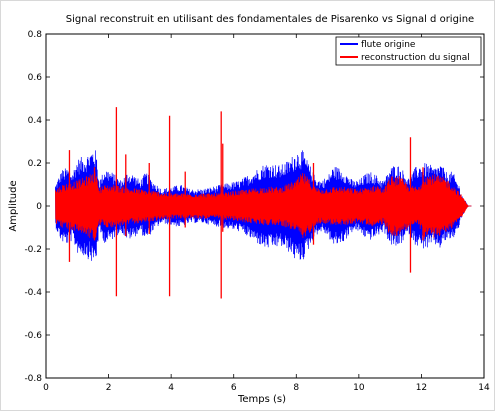 Image resolution: width=495 pixels, height=416 pixels. Describe the element at coordinates (33, 336) in the screenshot. I see `y-tick-label: -0.6` at that location.